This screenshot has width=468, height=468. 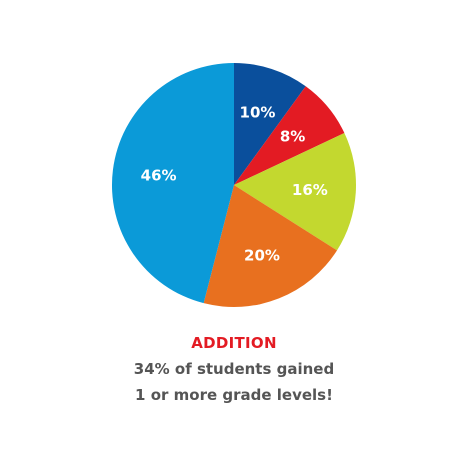 What do you see at coordinates (262, 256) in the screenshot?
I see `pie-slice-label-20: 20%` at bounding box center [262, 256].